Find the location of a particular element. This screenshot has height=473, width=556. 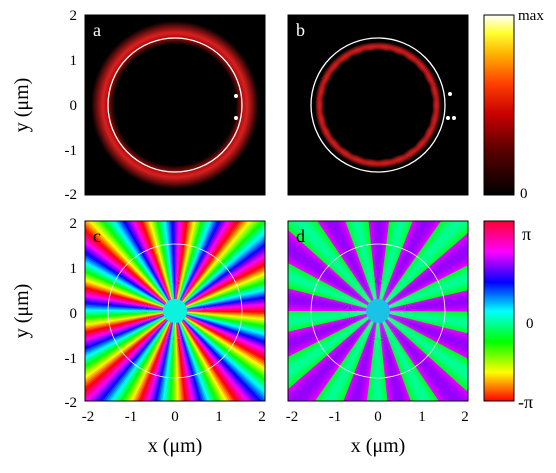

colorbar-intensity-min: 0 is located at coordinates (524, 194).